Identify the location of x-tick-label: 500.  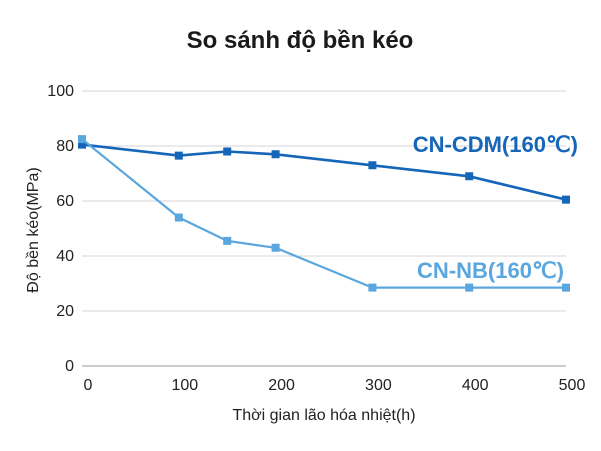
(572, 385).